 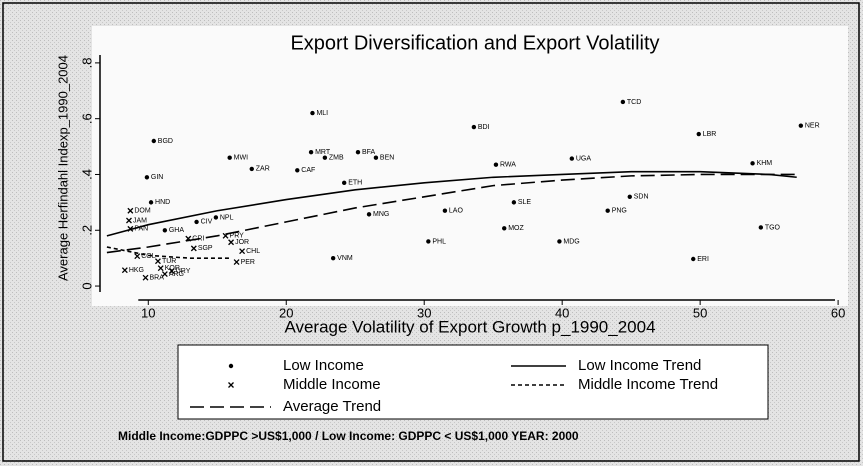 I want to click on point-label: SGP, so click(x=205, y=248).